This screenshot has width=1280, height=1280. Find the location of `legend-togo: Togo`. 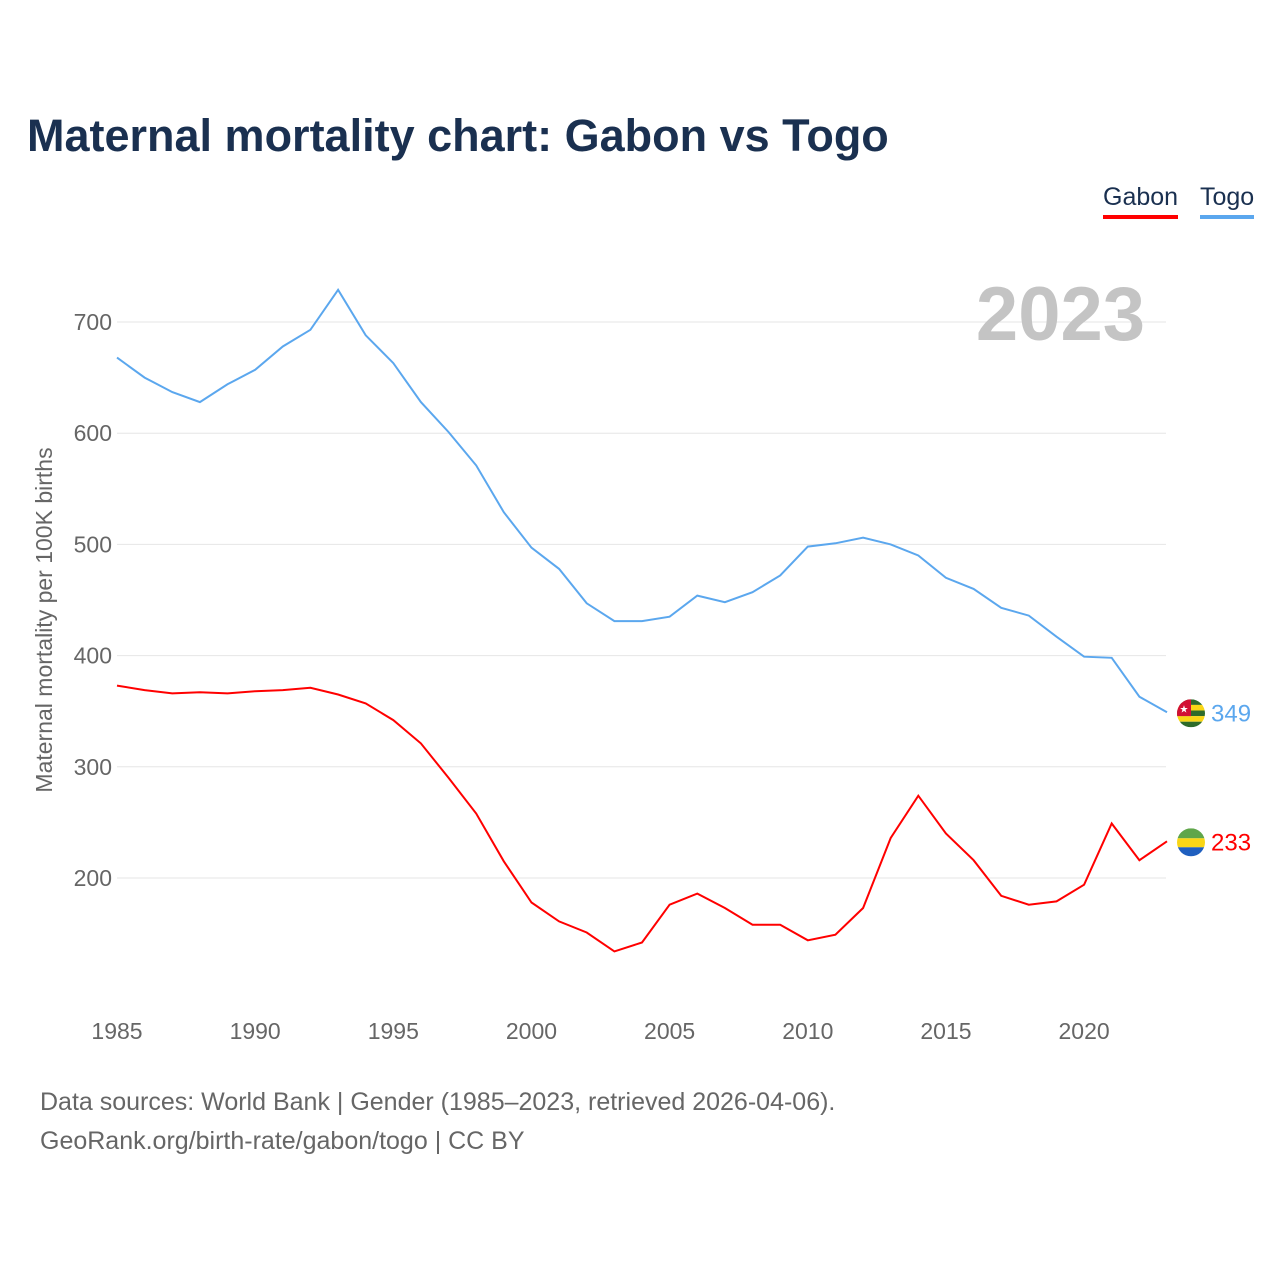

legend-togo: Togo is located at coordinates (1227, 201).